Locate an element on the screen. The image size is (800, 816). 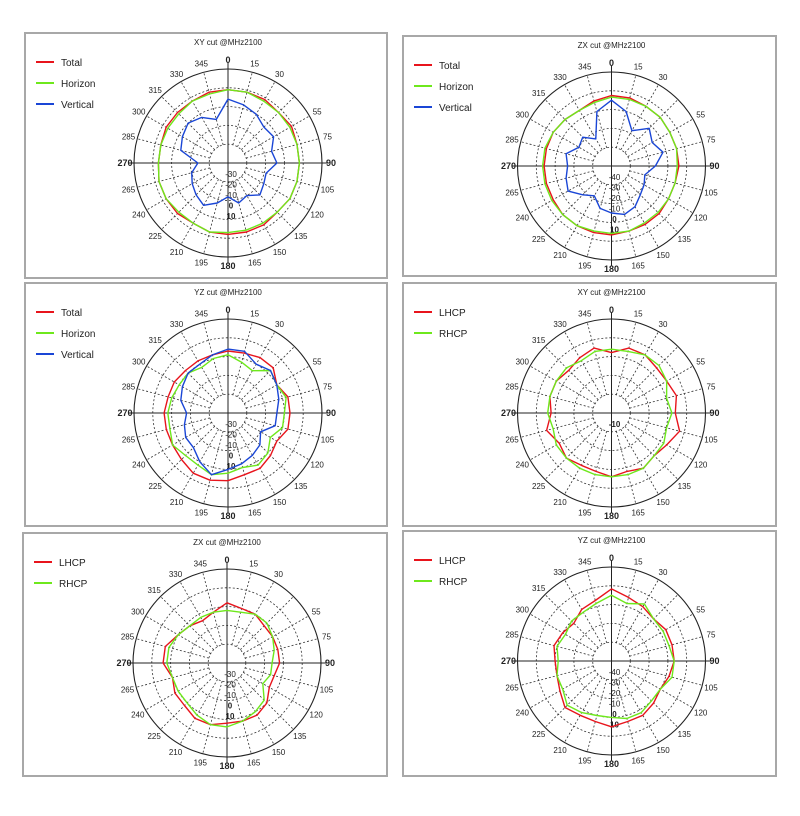
polar-grid is located at coordinates (611, 413).